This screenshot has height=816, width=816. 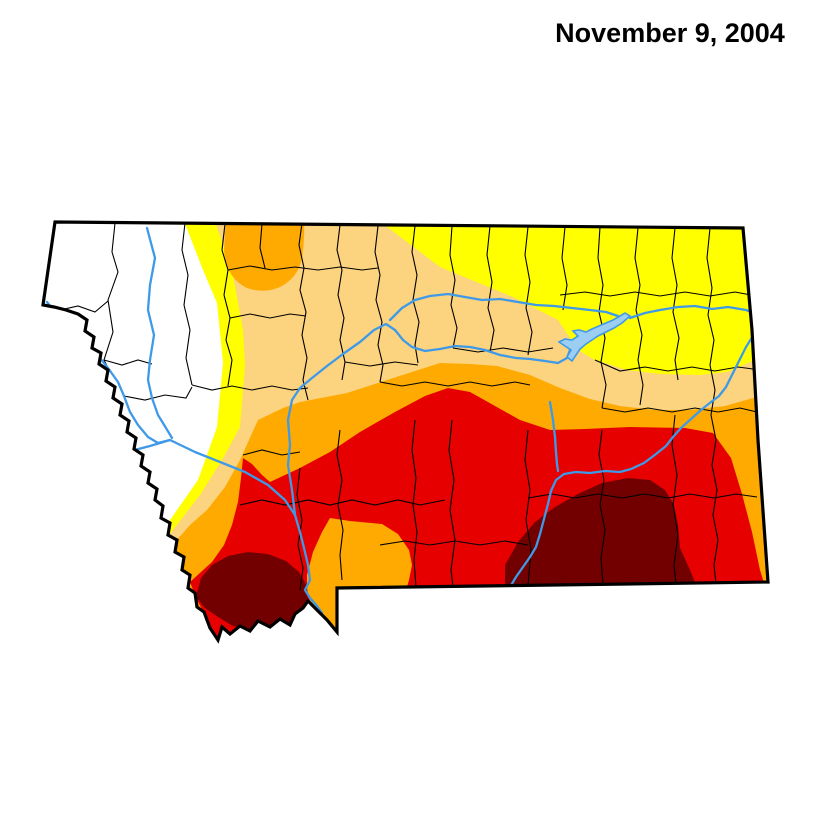 What do you see at coordinates (554, 436) in the screenshot?
I see `river-musselshell` at bounding box center [554, 436].